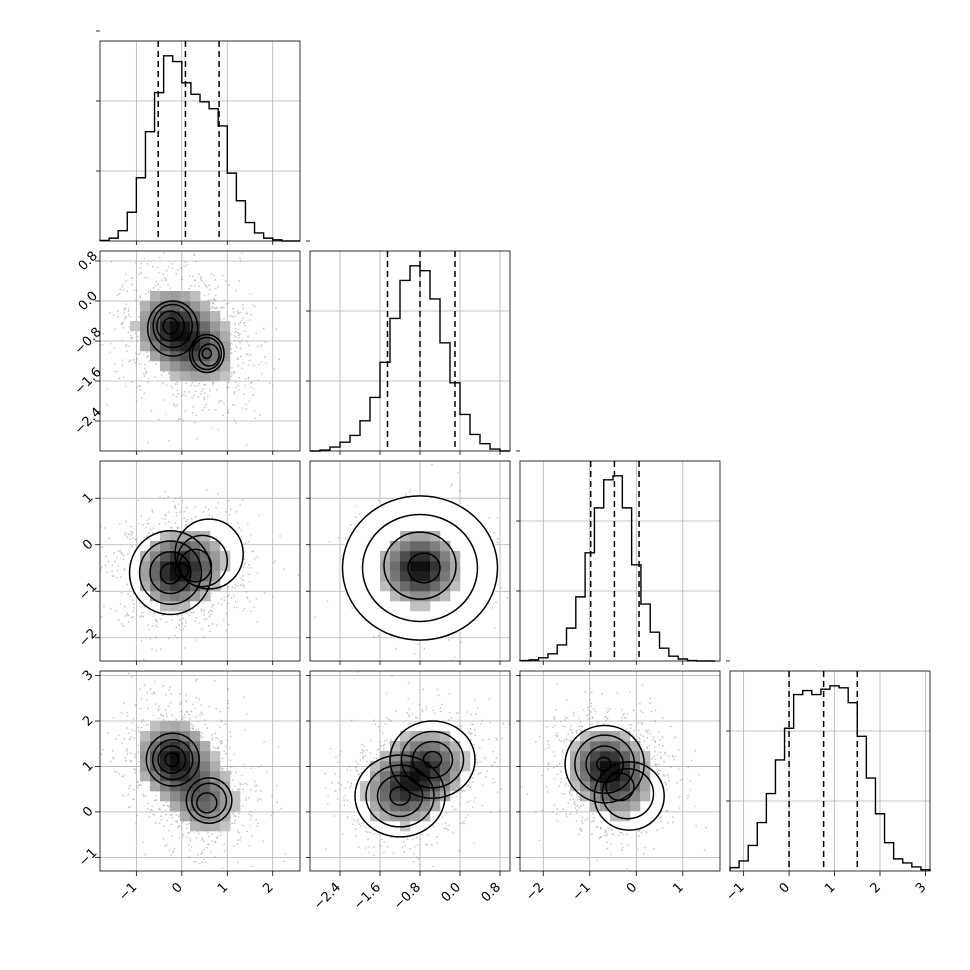  Describe the element at coordinates (582, 892) in the screenshot. I see `x-tick-label-3-2: −1` at that location.